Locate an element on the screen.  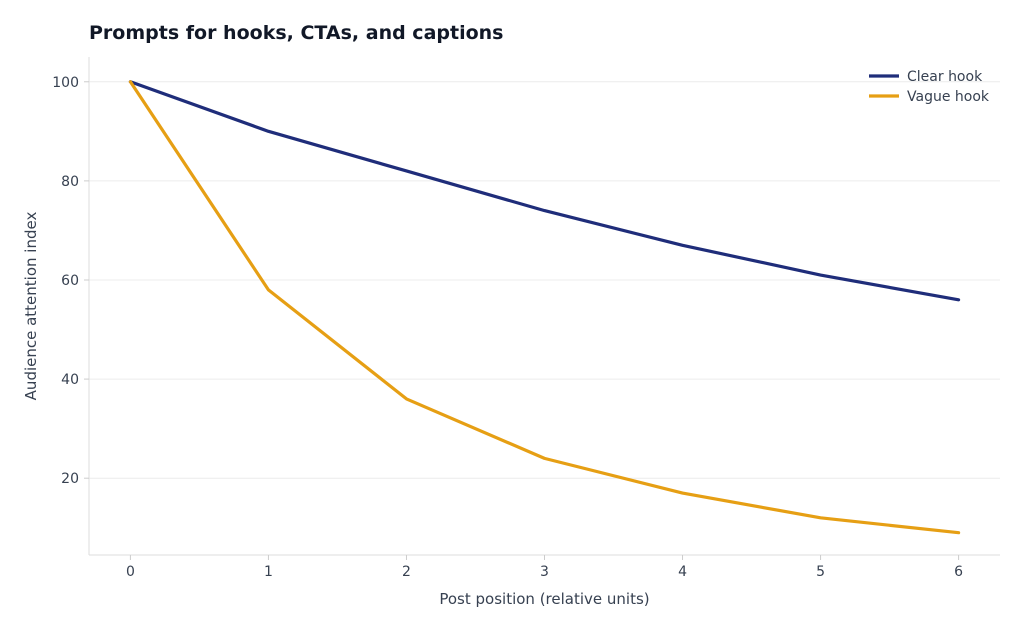
y-tick-label: 20 is located at coordinates (70, 479).